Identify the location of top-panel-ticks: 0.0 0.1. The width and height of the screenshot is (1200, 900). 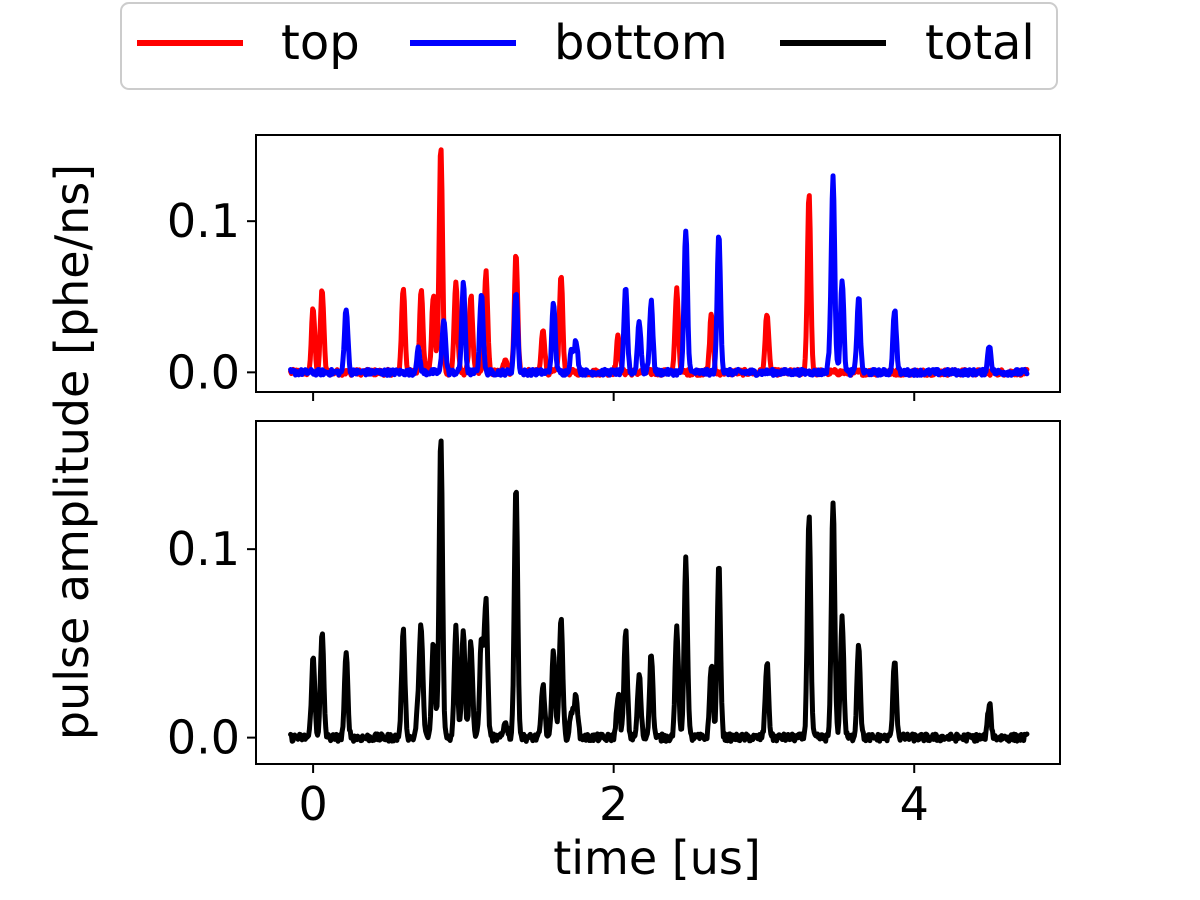
(541, 297).